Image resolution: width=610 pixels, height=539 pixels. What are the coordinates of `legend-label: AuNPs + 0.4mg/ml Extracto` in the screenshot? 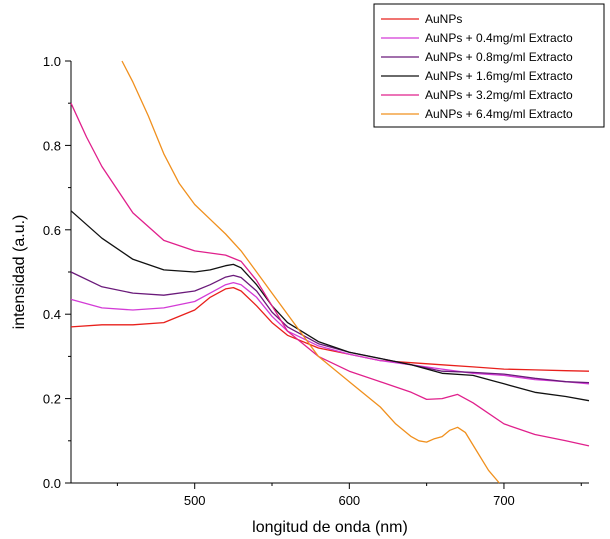 It's located at (499, 38).